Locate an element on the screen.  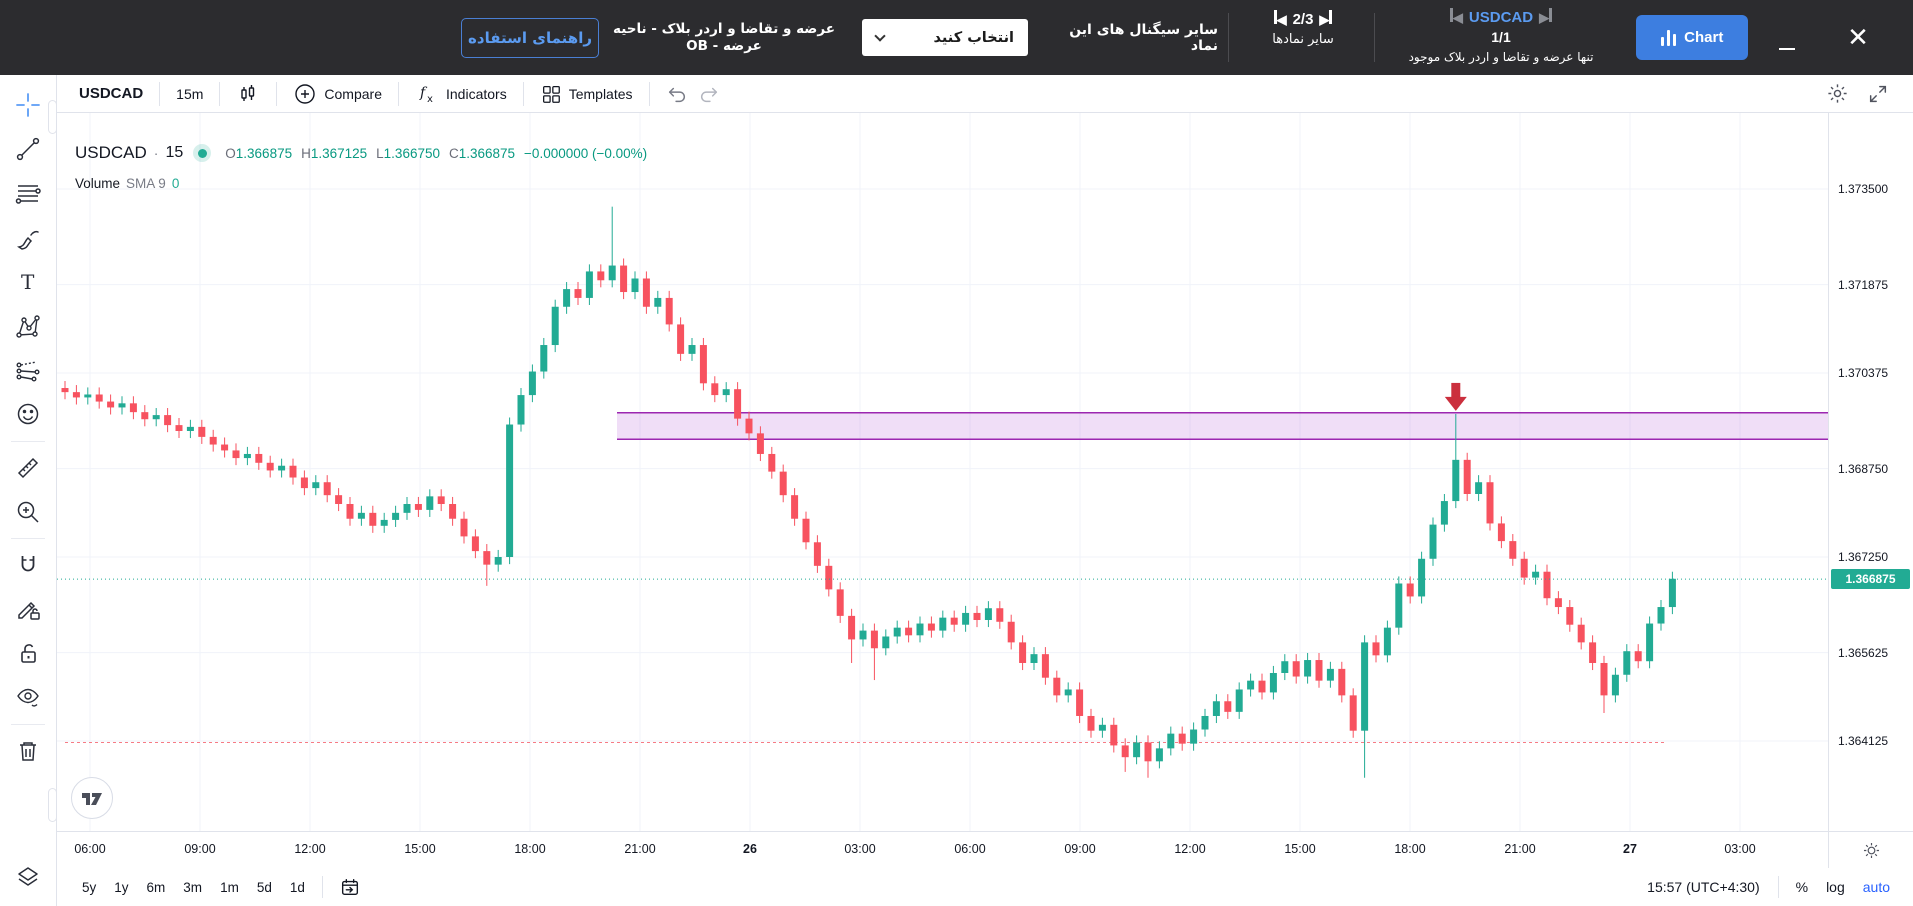
delete-drawings-button is located at coordinates (28, 751).